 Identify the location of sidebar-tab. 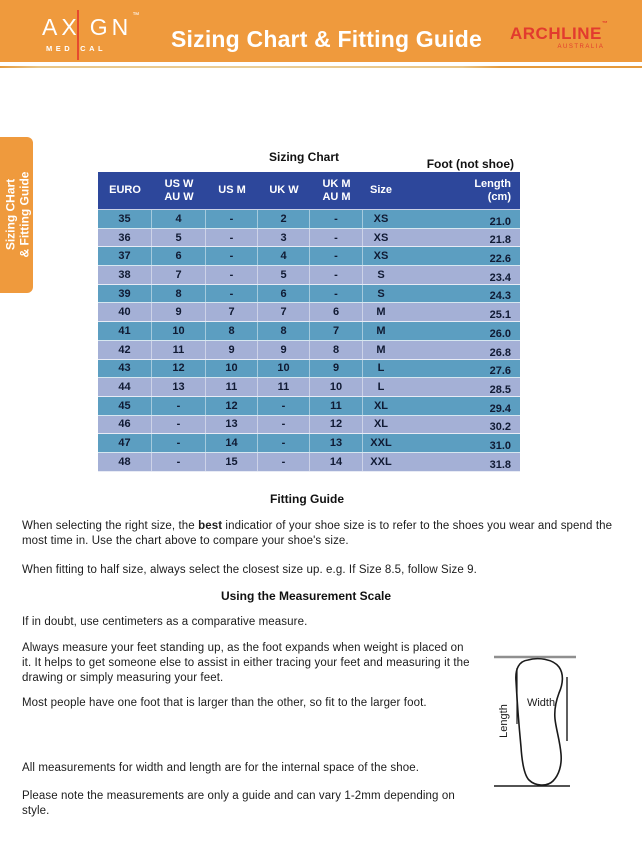
(16, 215).